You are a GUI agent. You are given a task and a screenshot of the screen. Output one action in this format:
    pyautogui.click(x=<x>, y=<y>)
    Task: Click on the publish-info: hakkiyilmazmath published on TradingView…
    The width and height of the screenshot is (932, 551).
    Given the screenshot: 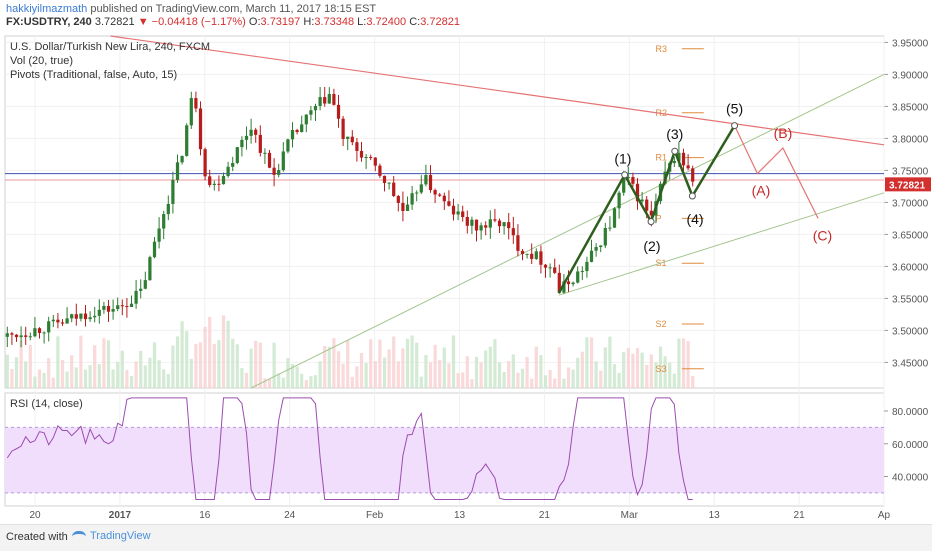 What is the action you would take?
    pyautogui.click(x=191, y=9)
    